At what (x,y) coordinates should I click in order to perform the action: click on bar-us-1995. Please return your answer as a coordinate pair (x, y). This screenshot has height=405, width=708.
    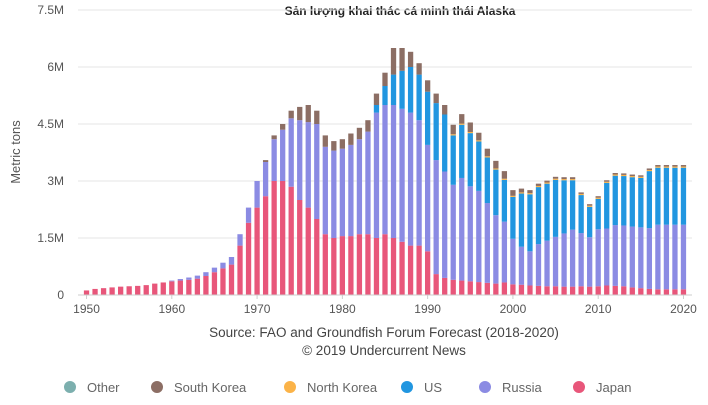
    Looking at the image, I should click on (470, 160).